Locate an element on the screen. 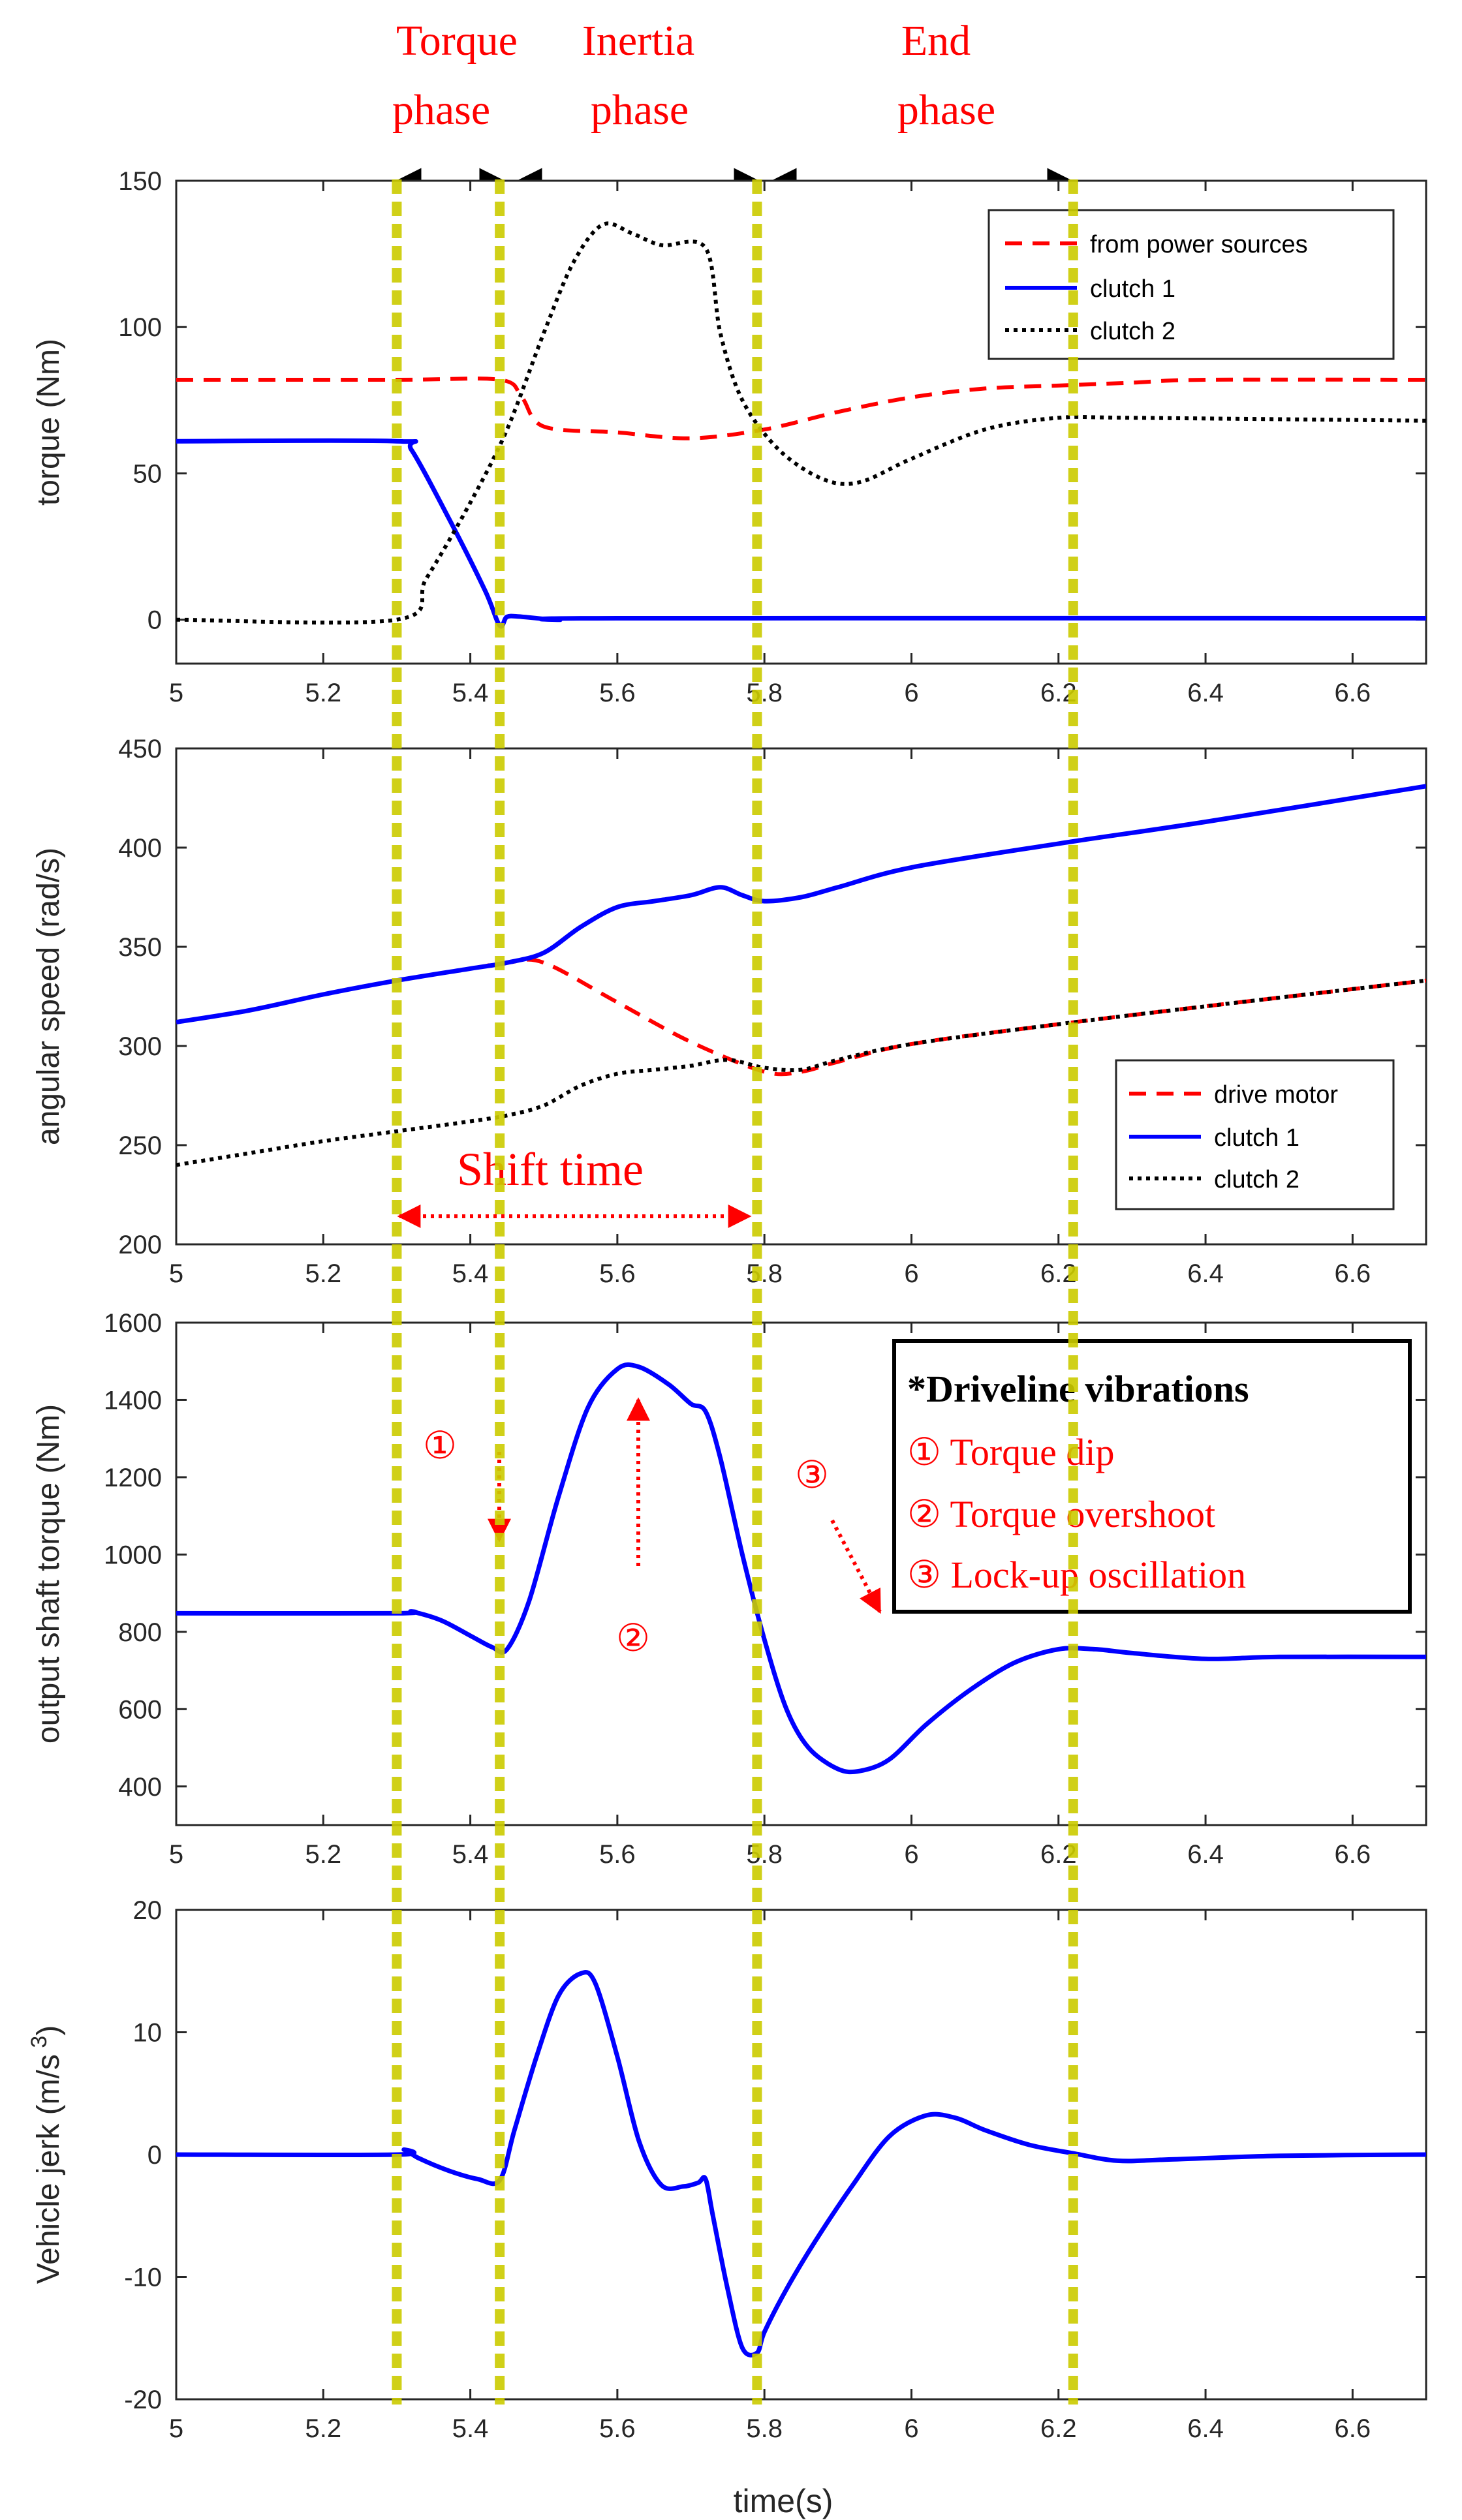 The height and width of the screenshot is (2520, 1462). y-tick-label-1-4: 400 is located at coordinates (140, 848).